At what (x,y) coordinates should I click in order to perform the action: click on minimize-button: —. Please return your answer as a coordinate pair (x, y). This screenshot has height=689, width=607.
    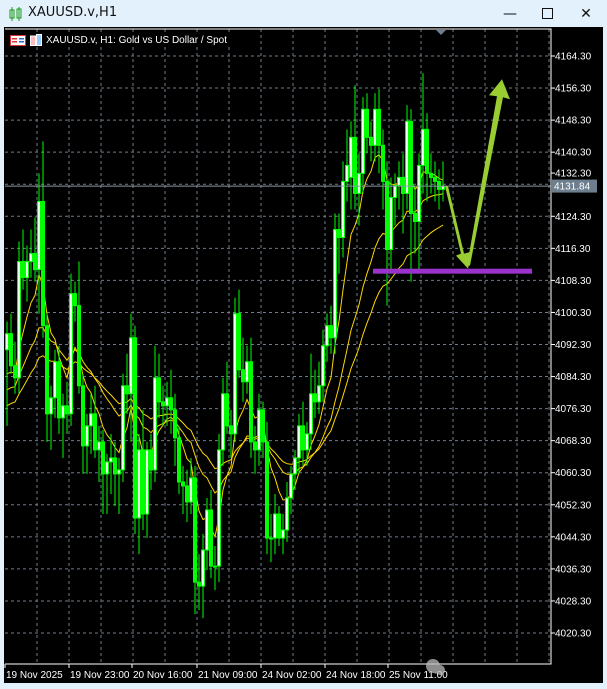
    Looking at the image, I should click on (510, 13).